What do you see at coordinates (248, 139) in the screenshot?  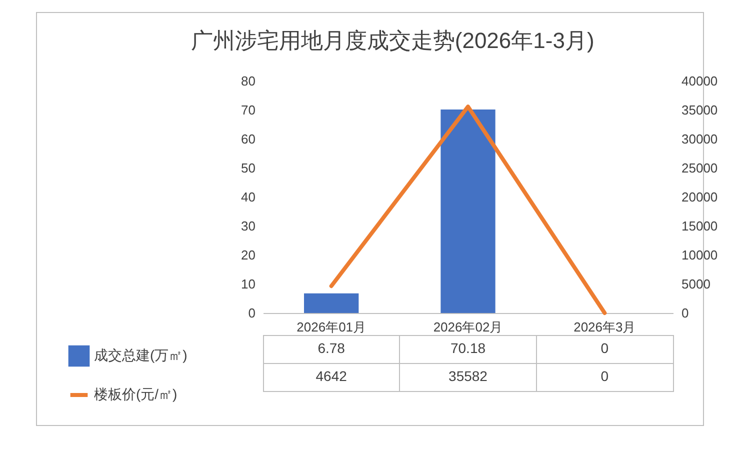 I see `y-tick-label: 60` at bounding box center [248, 139].